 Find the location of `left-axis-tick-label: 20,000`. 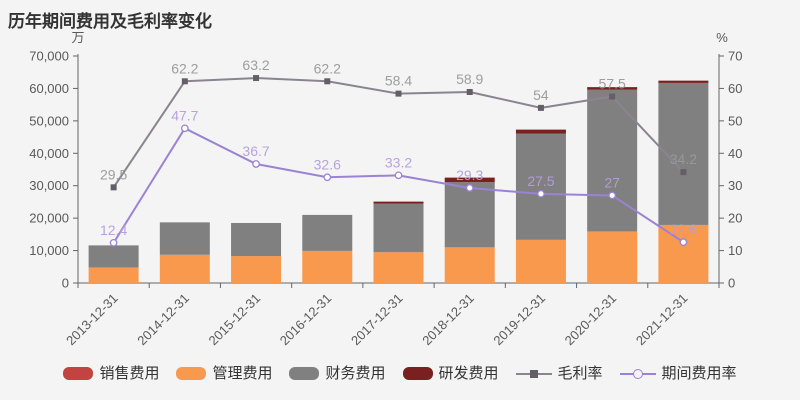

left-axis-tick-label: 20,000 is located at coordinates (49, 218).